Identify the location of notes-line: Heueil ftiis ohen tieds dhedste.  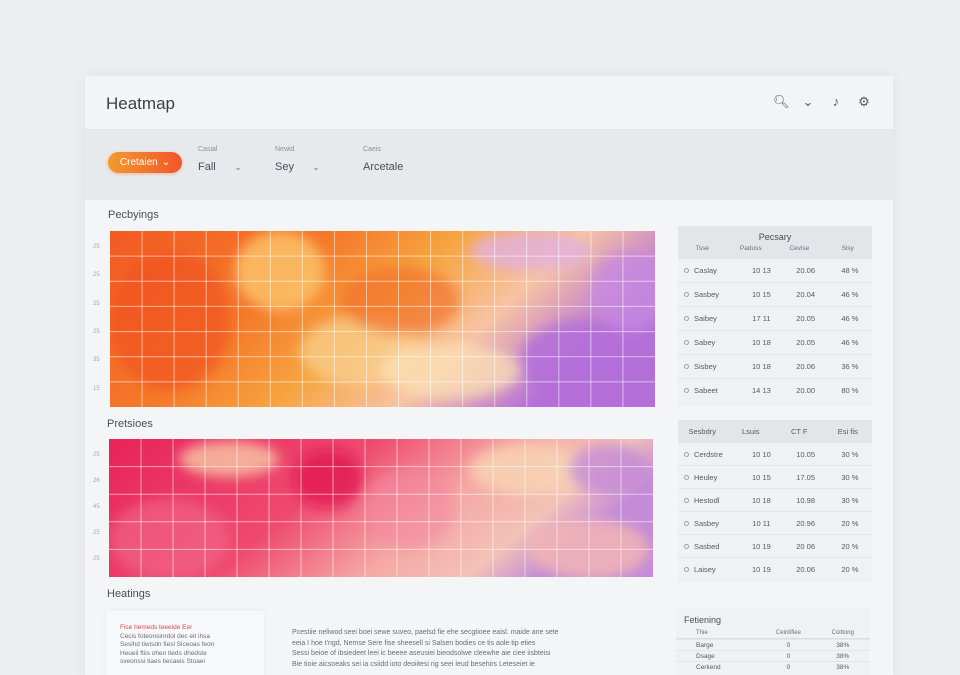
(163, 653).